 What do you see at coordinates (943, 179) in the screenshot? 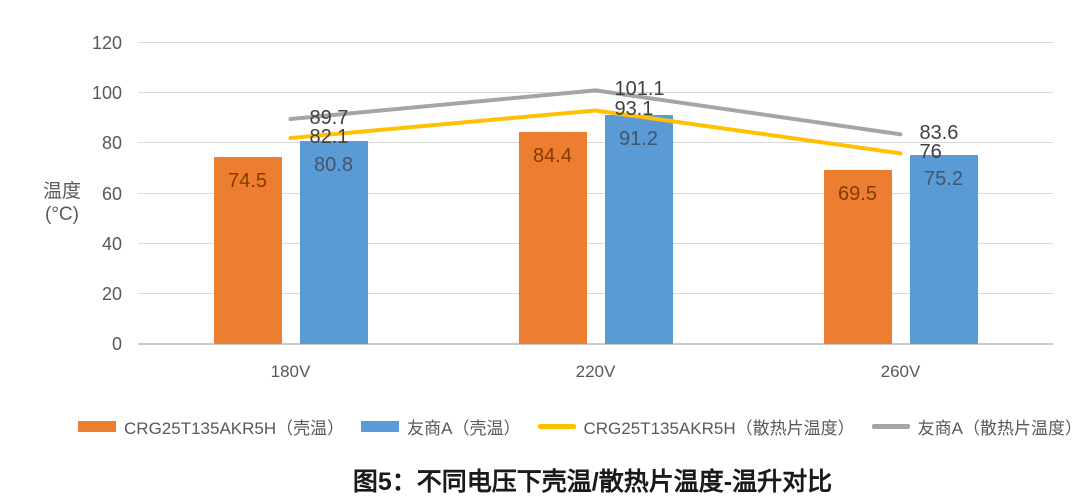
I see `bar-value-label: 75.2` at bounding box center [943, 179].